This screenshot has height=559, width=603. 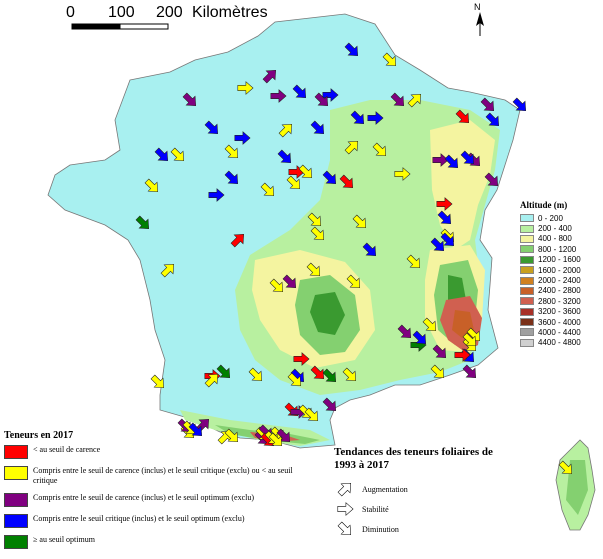 I want to click on altitude-class: 1600 - 2000, so click(x=560, y=270).